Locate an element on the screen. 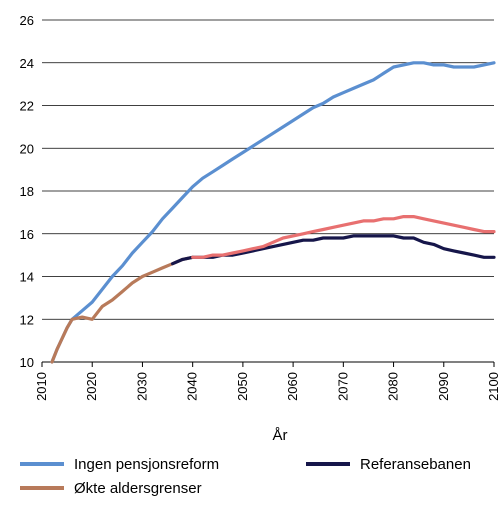  x-axis-ticks: 2010 2020 2030 2040 2050 2060 2070 2080 2090 2100 is located at coordinates (267, 381).